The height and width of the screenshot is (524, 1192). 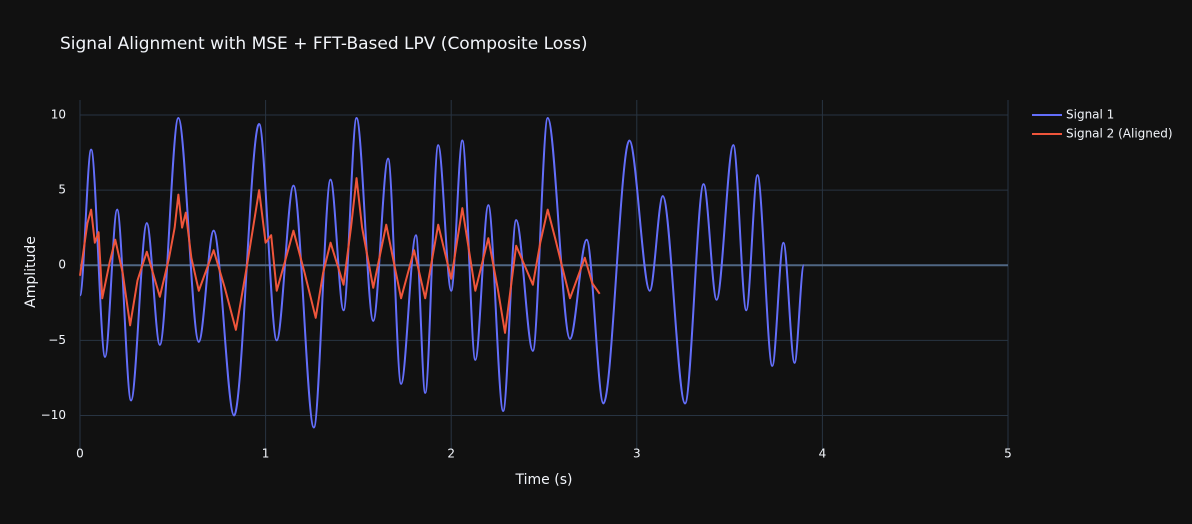 What do you see at coordinates (451, 454) in the screenshot?
I see `x-tick-label: 2` at bounding box center [451, 454].